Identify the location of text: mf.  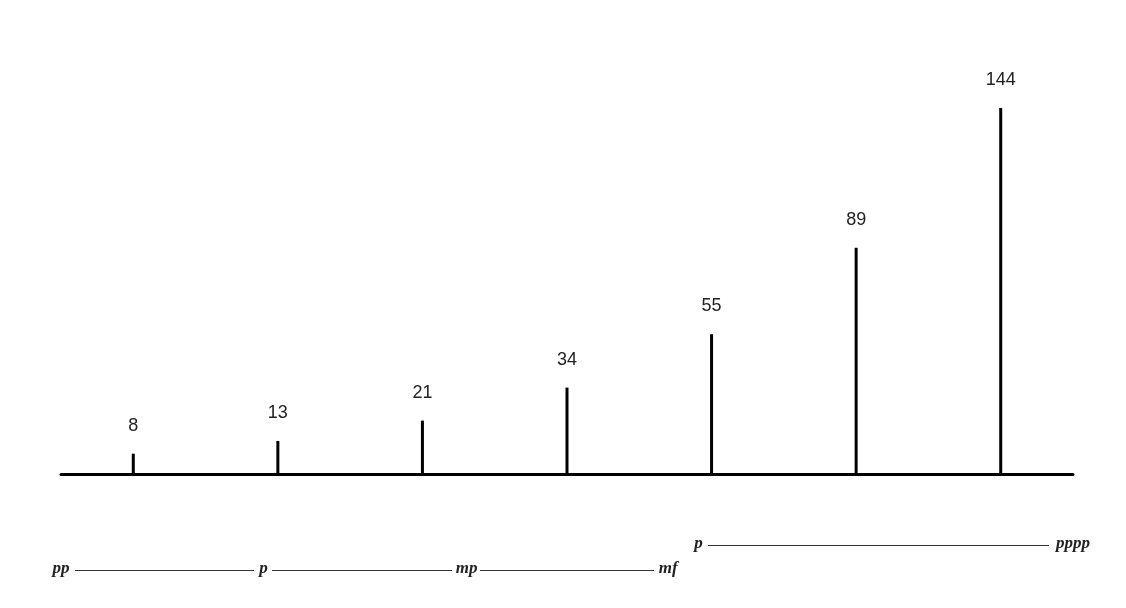
(668, 568).